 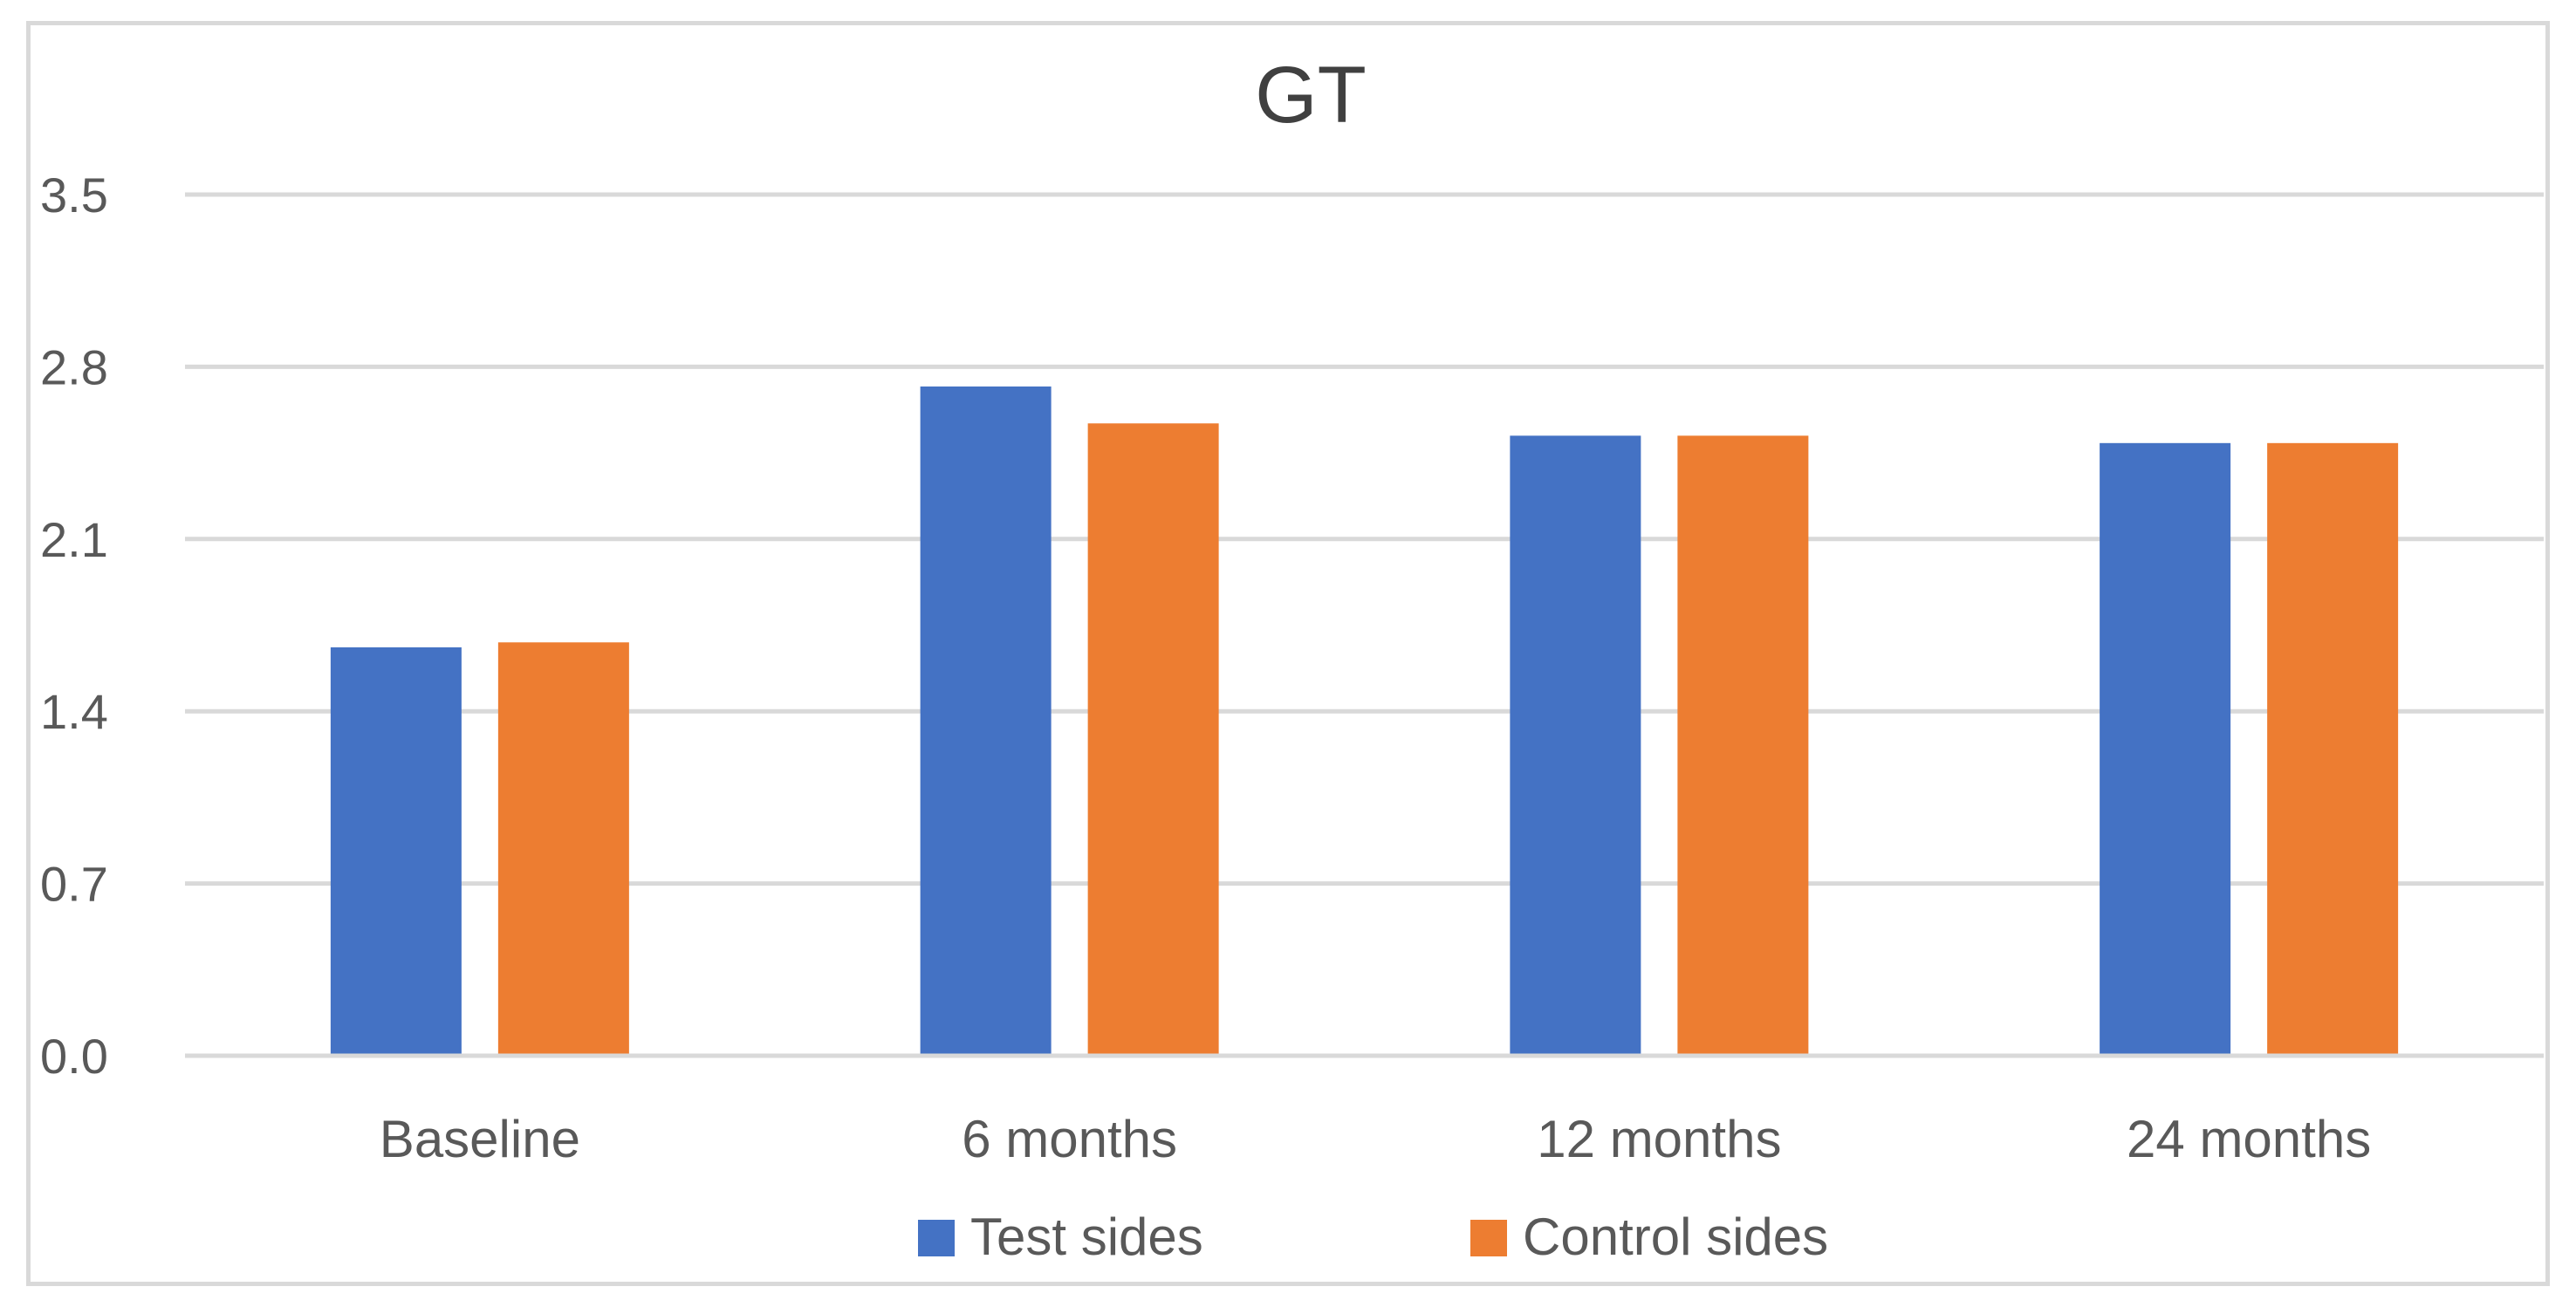 What do you see at coordinates (1373, 1237) in the screenshot?
I see `legend: Test sides Control sides` at bounding box center [1373, 1237].